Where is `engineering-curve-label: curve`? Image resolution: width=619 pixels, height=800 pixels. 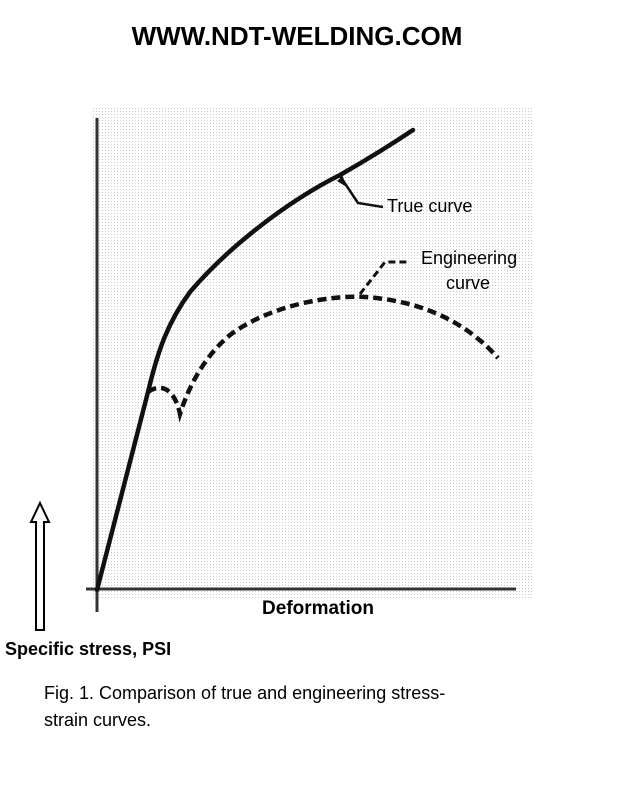
engineering-curve-label: curve is located at coordinates (468, 283).